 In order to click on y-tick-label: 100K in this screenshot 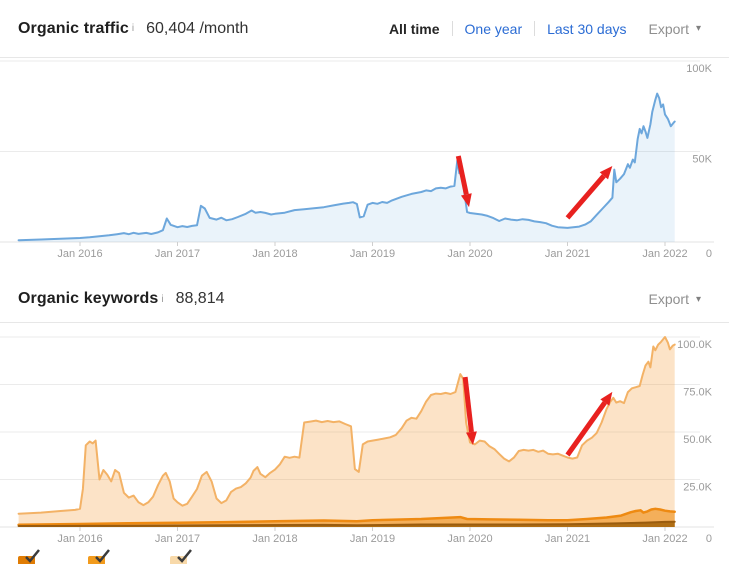, I will do `click(699, 69)`.